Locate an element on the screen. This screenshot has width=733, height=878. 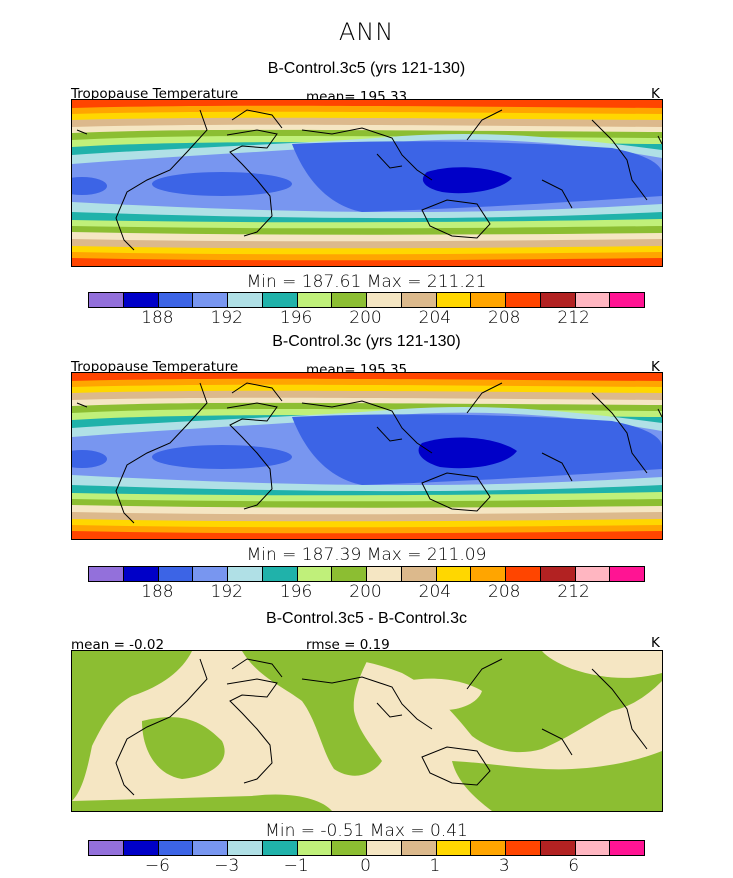
panel-1-units-label: K is located at coordinates (655, 94).